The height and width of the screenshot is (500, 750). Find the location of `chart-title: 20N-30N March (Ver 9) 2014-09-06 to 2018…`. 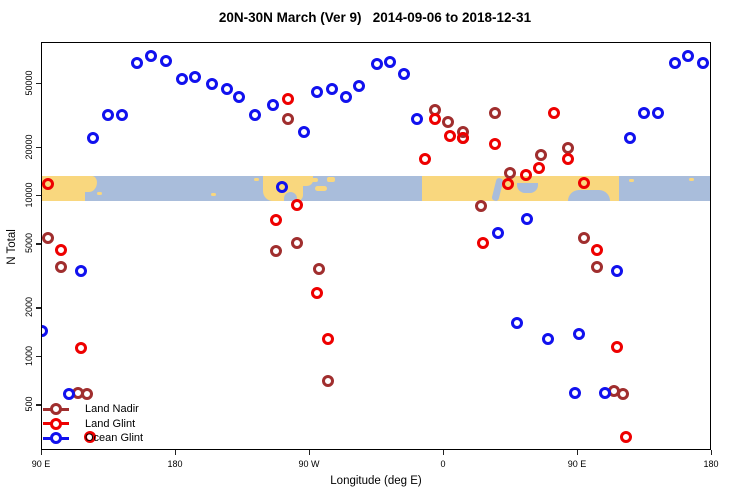

chart-title: 20N-30N March (Ver 9) 2014-09-06 to 2018… is located at coordinates (375, 17).